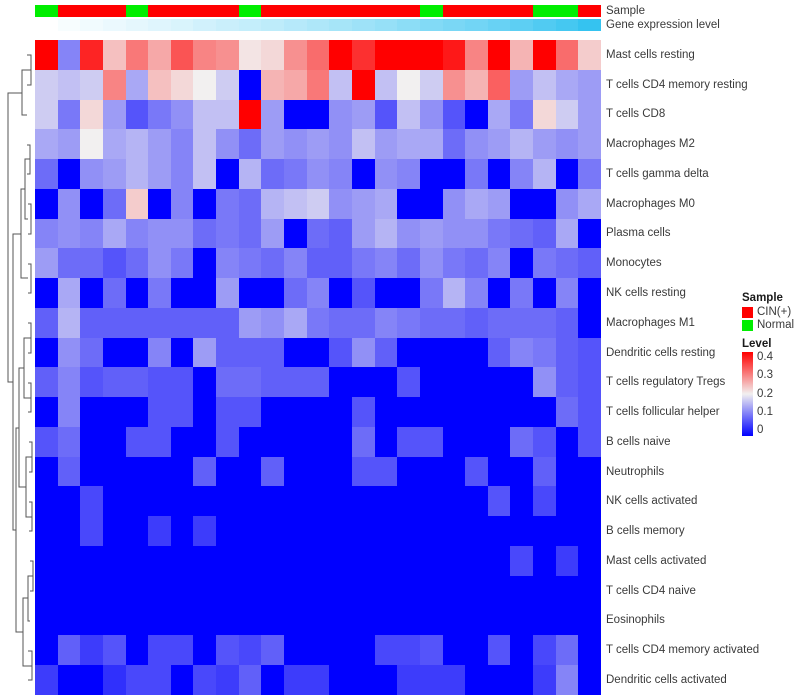  Describe the element at coordinates (638, 233) in the screenshot. I see `heatmap-row-label: Plasma cells` at that location.